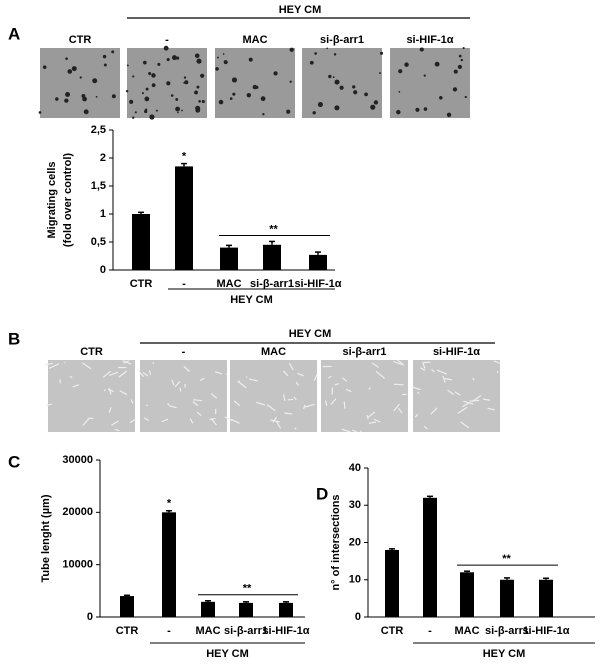  Describe the element at coordinates (358, 617) in the screenshot. I see `y-tick-label: 0` at that location.